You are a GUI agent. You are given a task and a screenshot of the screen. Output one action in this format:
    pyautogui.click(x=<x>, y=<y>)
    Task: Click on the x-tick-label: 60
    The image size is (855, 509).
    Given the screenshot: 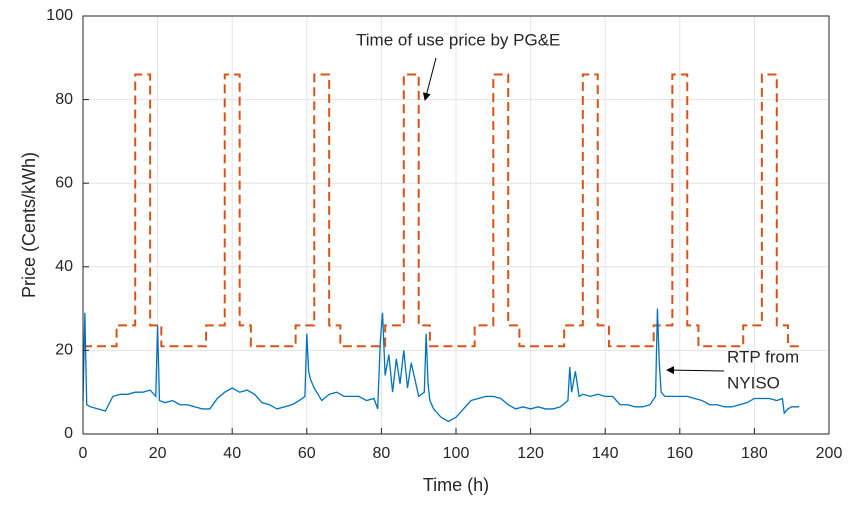 What is the action you would take?
    pyautogui.click(x=307, y=453)
    